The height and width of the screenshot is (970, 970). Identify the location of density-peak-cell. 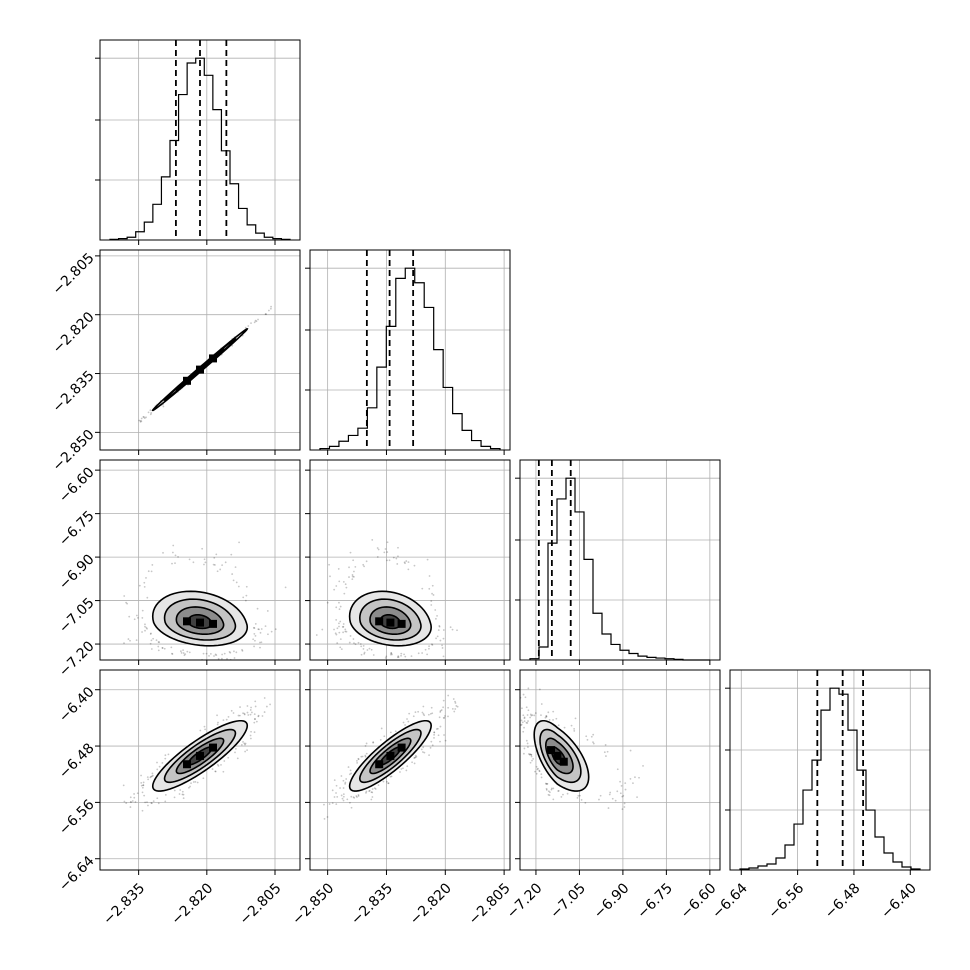
(551, 750).